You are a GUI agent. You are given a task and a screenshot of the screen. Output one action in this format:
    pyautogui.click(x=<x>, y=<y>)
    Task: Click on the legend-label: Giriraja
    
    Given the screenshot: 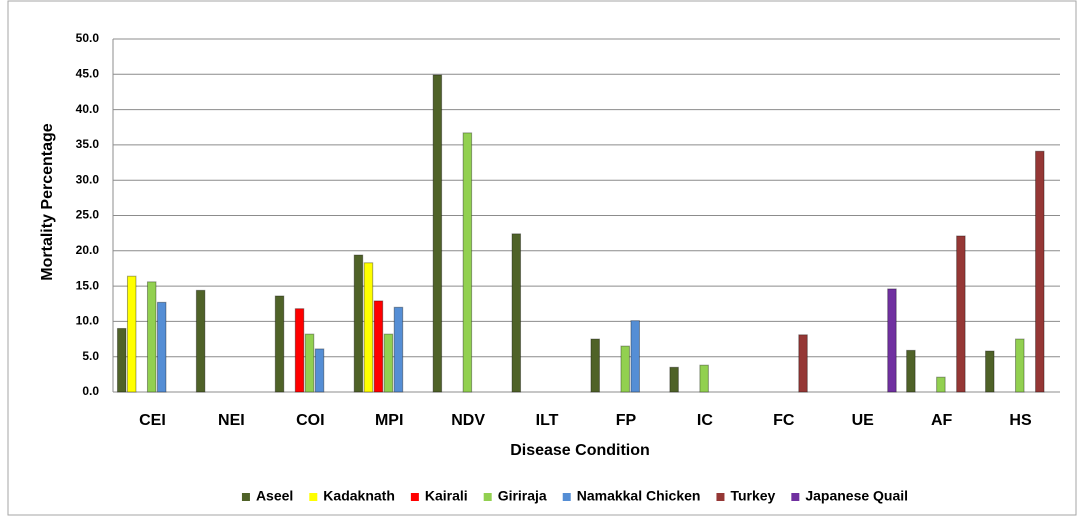 What is the action you would take?
    pyautogui.click(x=522, y=496)
    